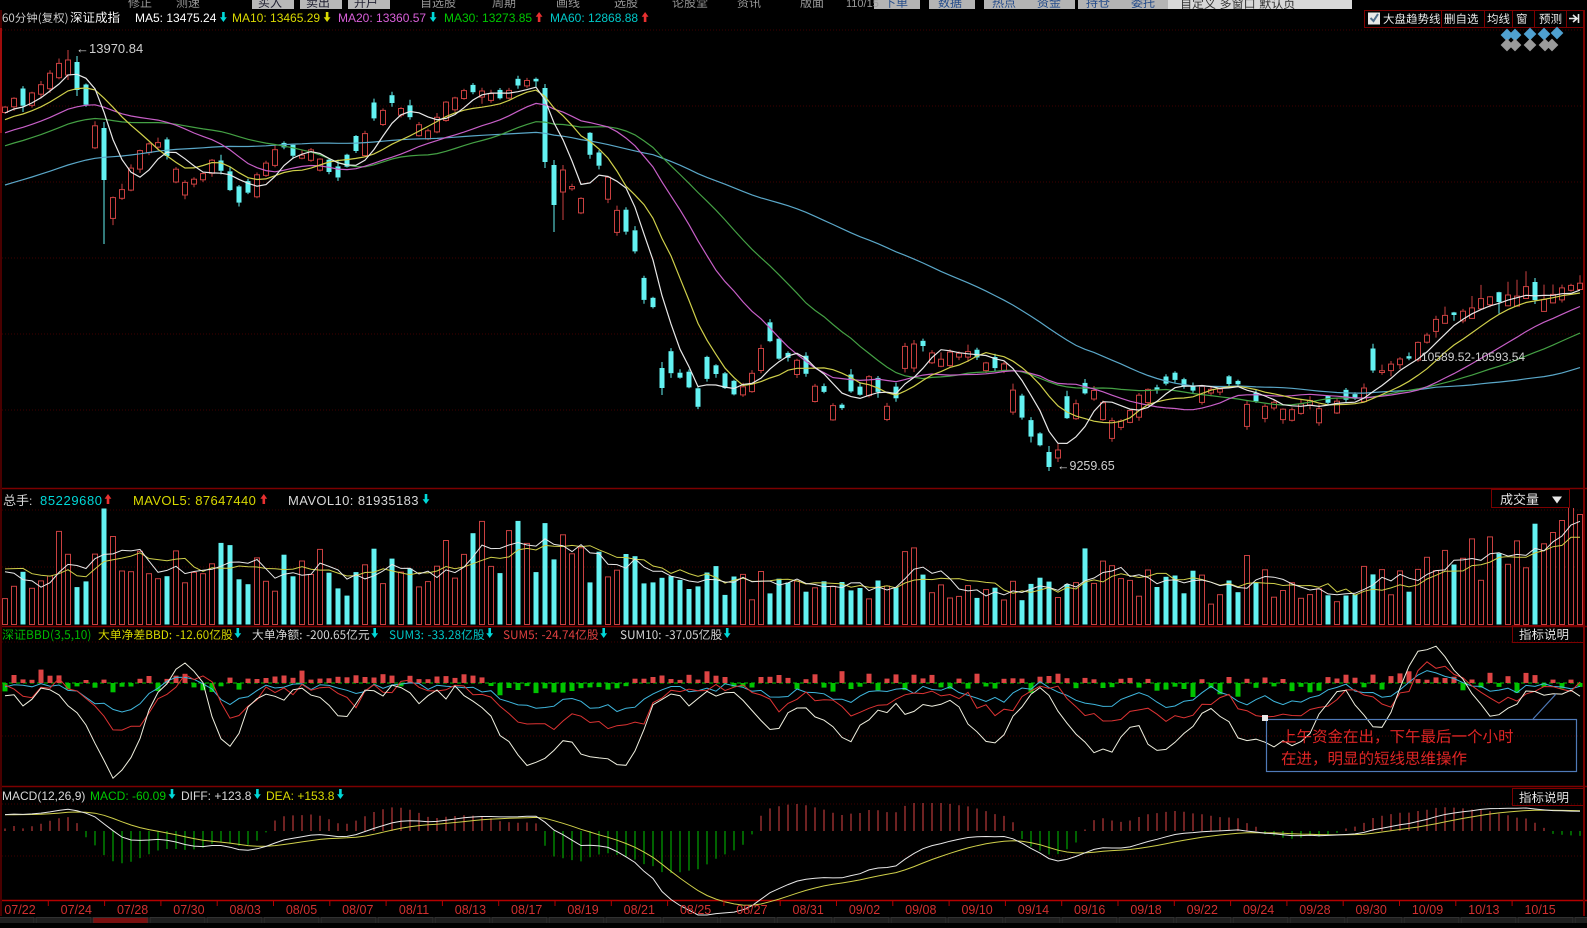 This screenshot has height=928, width=1587. Describe the element at coordinates (1202, 910) in the screenshot. I see `svg-text: 09/22` at that location.